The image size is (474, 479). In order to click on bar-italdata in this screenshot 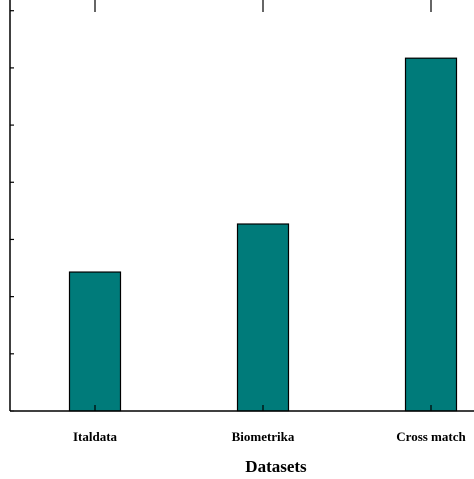, I will do `click(95, 341)`.